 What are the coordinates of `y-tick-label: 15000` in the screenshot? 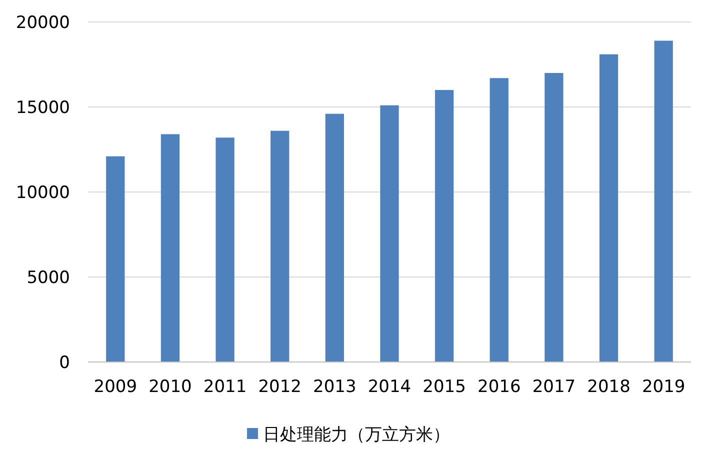 It's located at (43, 108).